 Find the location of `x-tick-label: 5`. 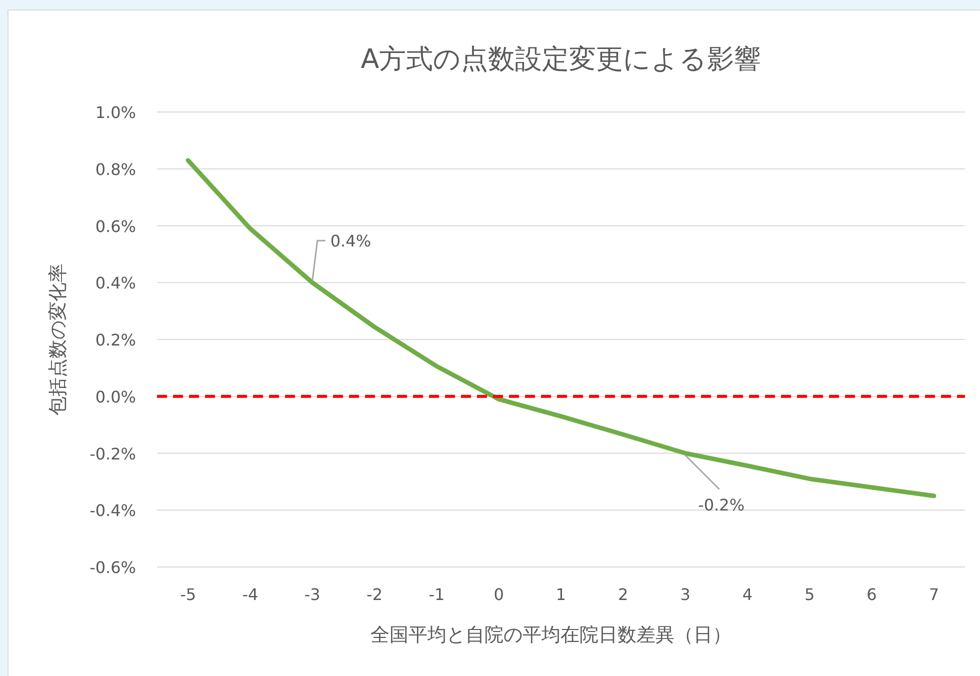

x-tick-label: 5 is located at coordinates (809, 594).